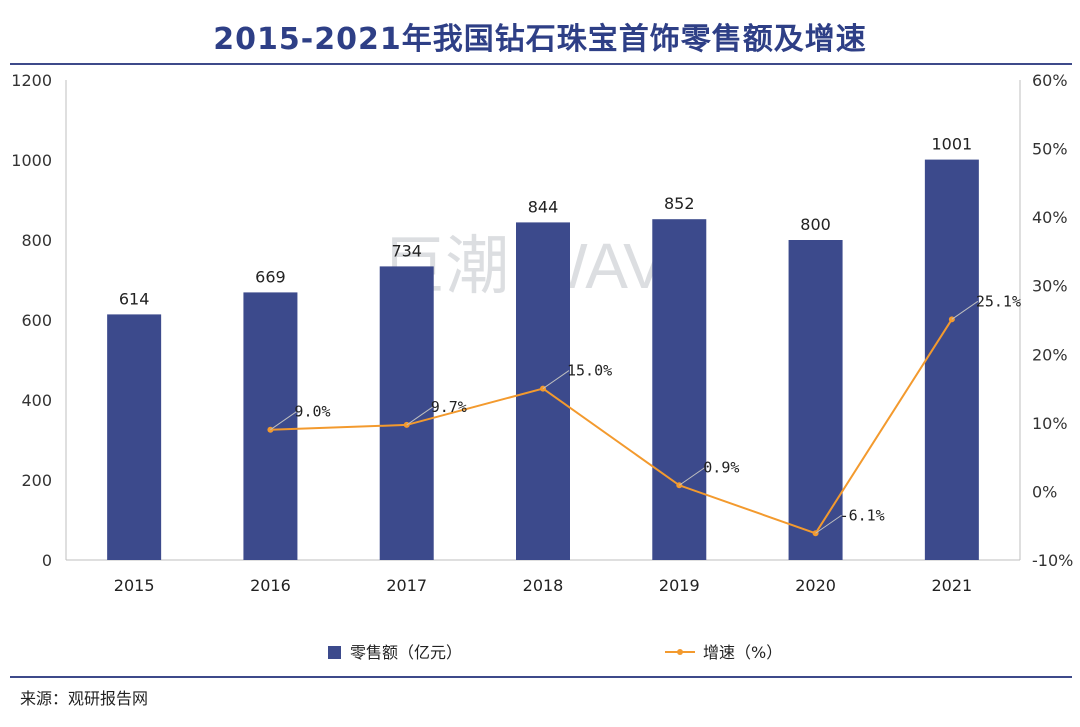 Image resolution: width=1080 pixels, height=727 pixels. I want to click on growth-value-label: 0.9%, so click(721, 467).